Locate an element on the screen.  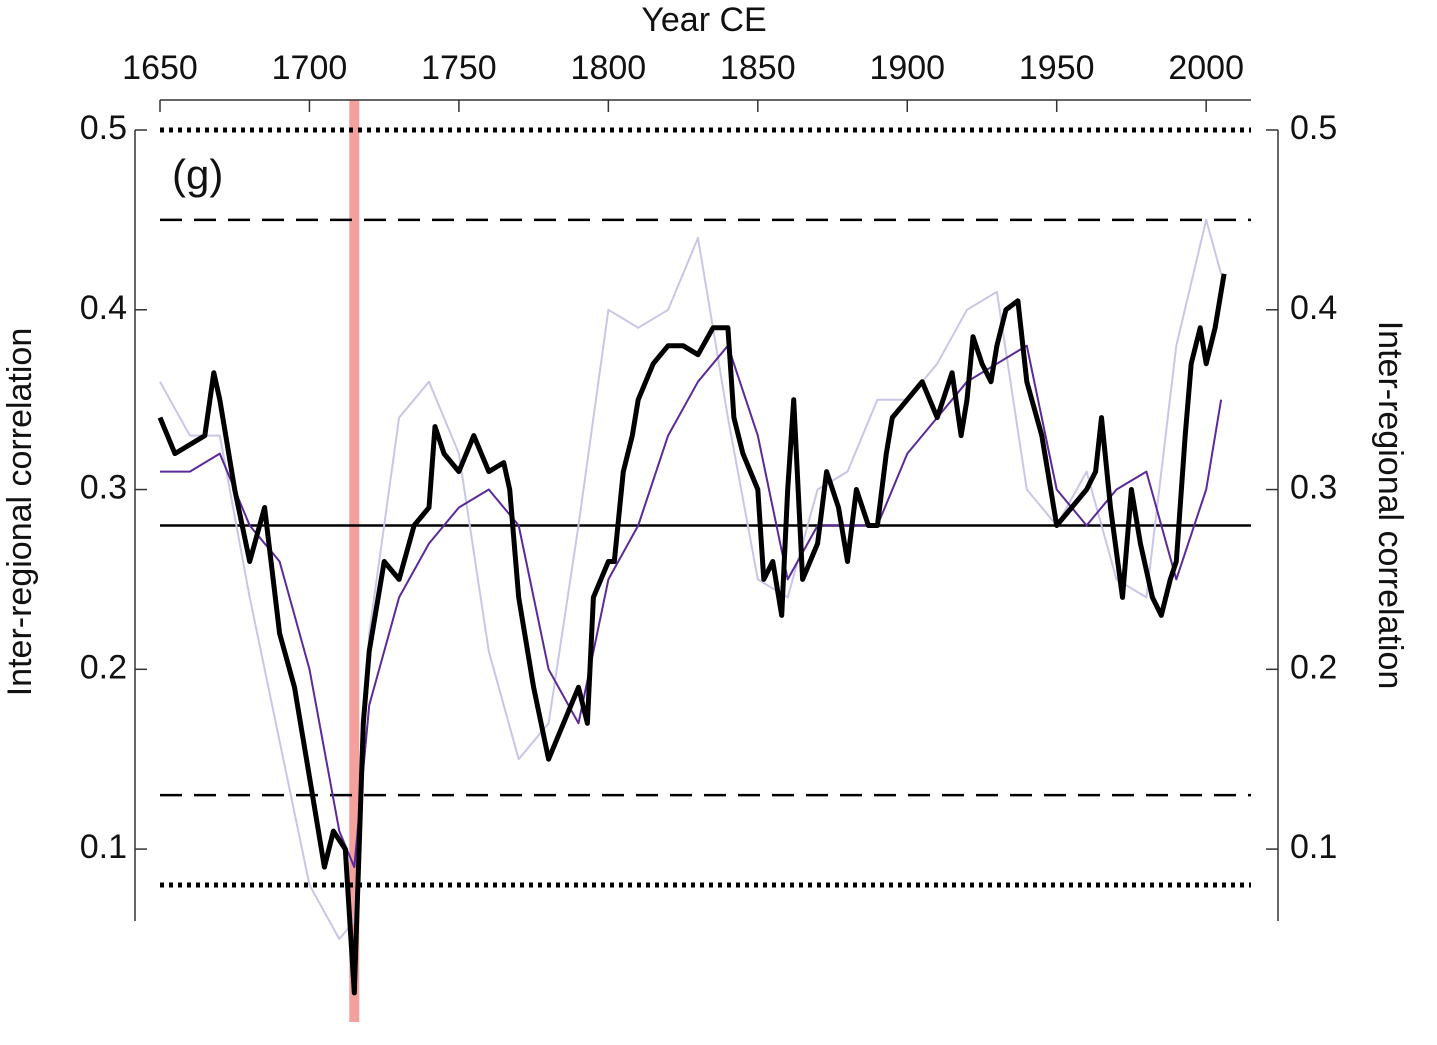
panel-label: (g) is located at coordinates (197, 174).